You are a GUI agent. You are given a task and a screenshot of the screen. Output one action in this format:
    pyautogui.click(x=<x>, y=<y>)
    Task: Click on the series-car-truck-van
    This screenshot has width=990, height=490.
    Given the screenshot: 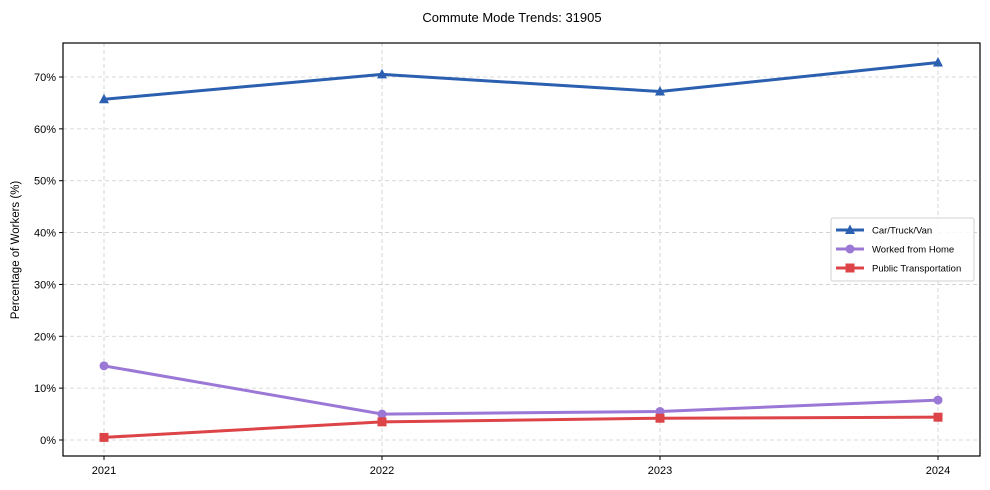 What is the action you would take?
    pyautogui.click(x=521, y=80)
    